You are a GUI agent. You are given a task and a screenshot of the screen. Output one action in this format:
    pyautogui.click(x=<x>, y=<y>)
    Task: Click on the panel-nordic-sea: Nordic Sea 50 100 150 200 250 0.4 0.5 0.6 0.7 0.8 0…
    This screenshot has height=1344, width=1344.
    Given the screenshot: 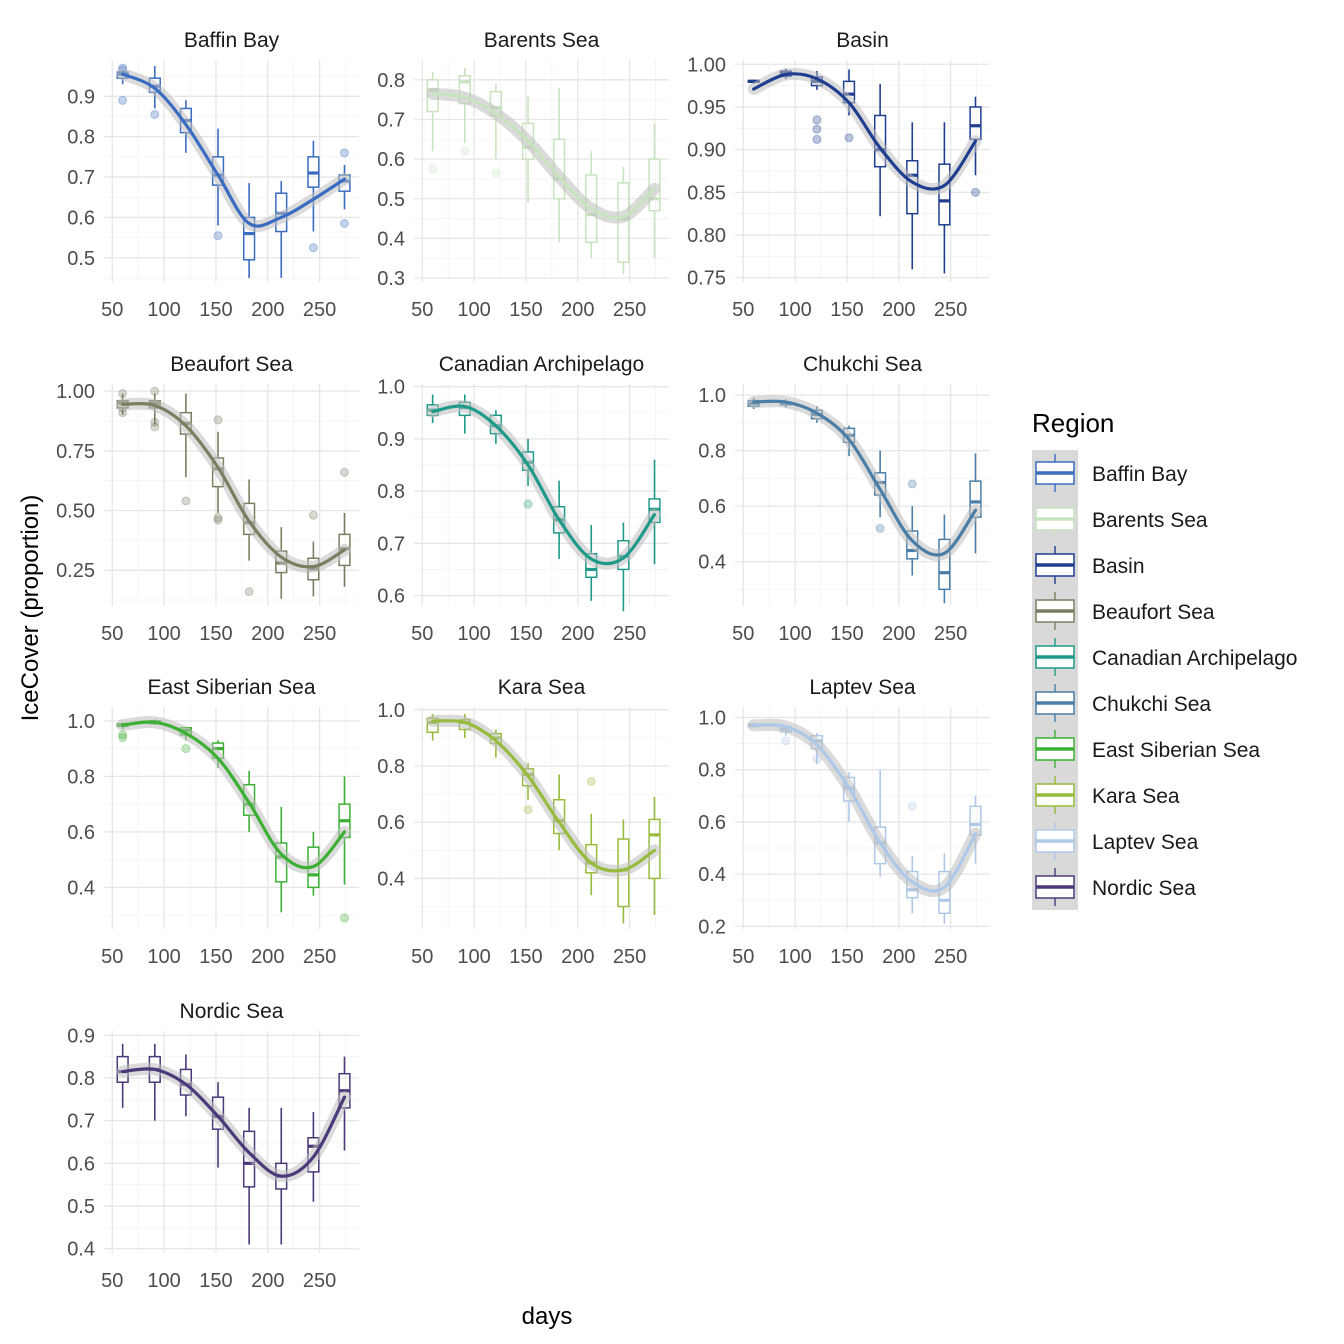 What is the action you would take?
    pyautogui.click(x=213, y=1146)
    